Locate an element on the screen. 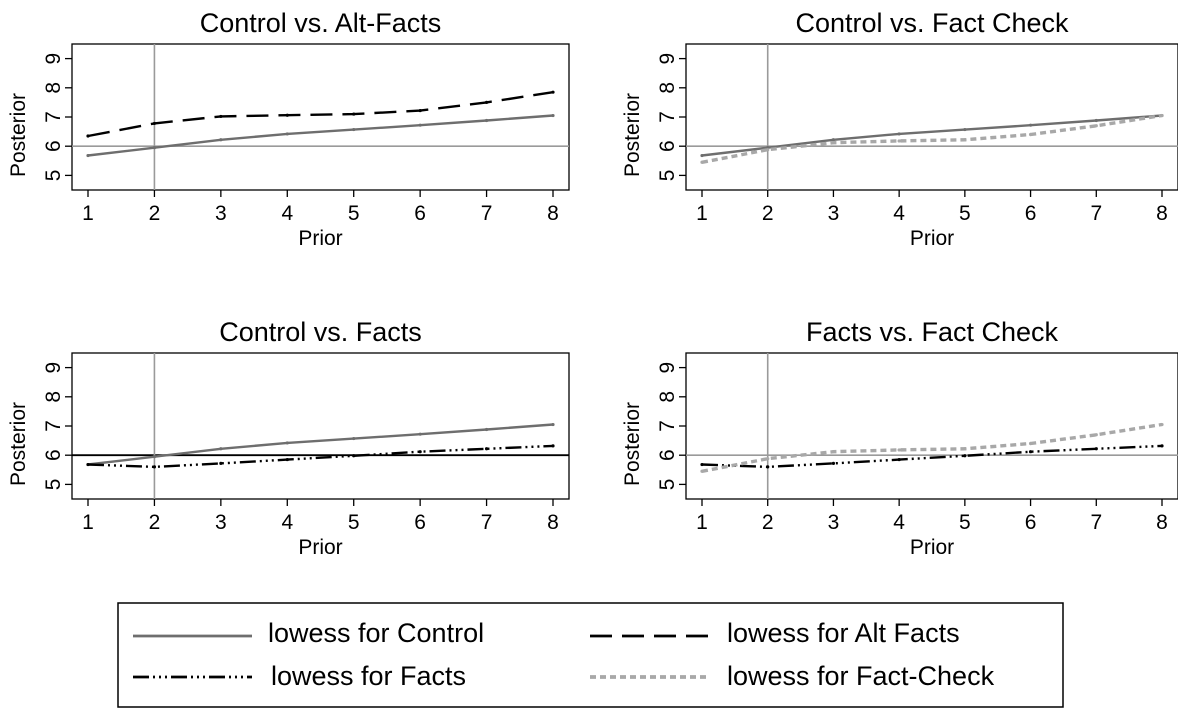 This screenshot has height=713, width=1178. panel-title: Facts vs. Fact Check is located at coordinates (932, 332).